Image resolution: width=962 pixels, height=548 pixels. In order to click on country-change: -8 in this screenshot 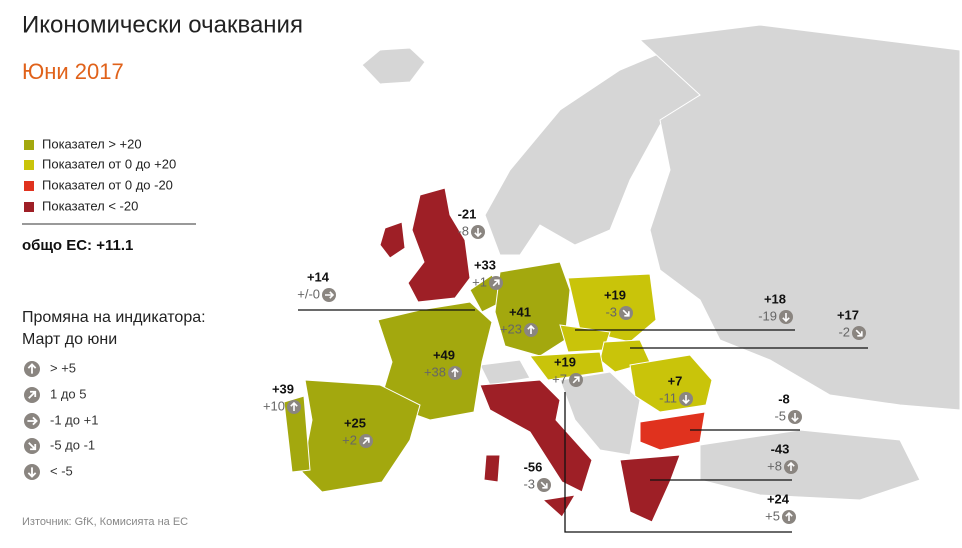, I will do `click(463, 230)`.